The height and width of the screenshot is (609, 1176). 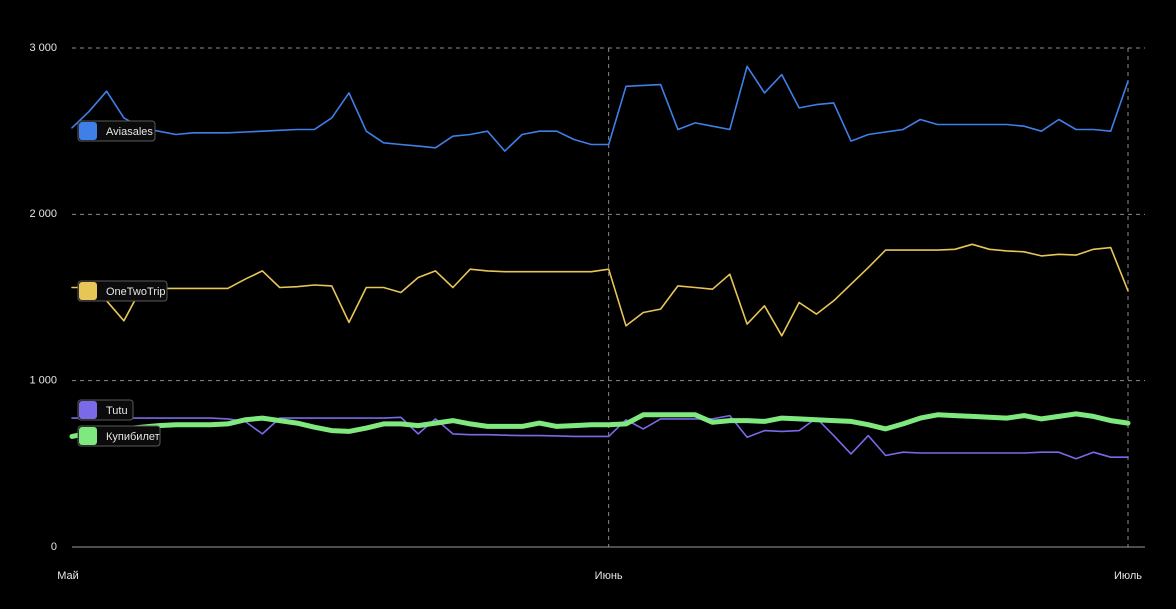 What do you see at coordinates (129, 132) in the screenshot?
I see `legend-label: Aviasales` at bounding box center [129, 132].